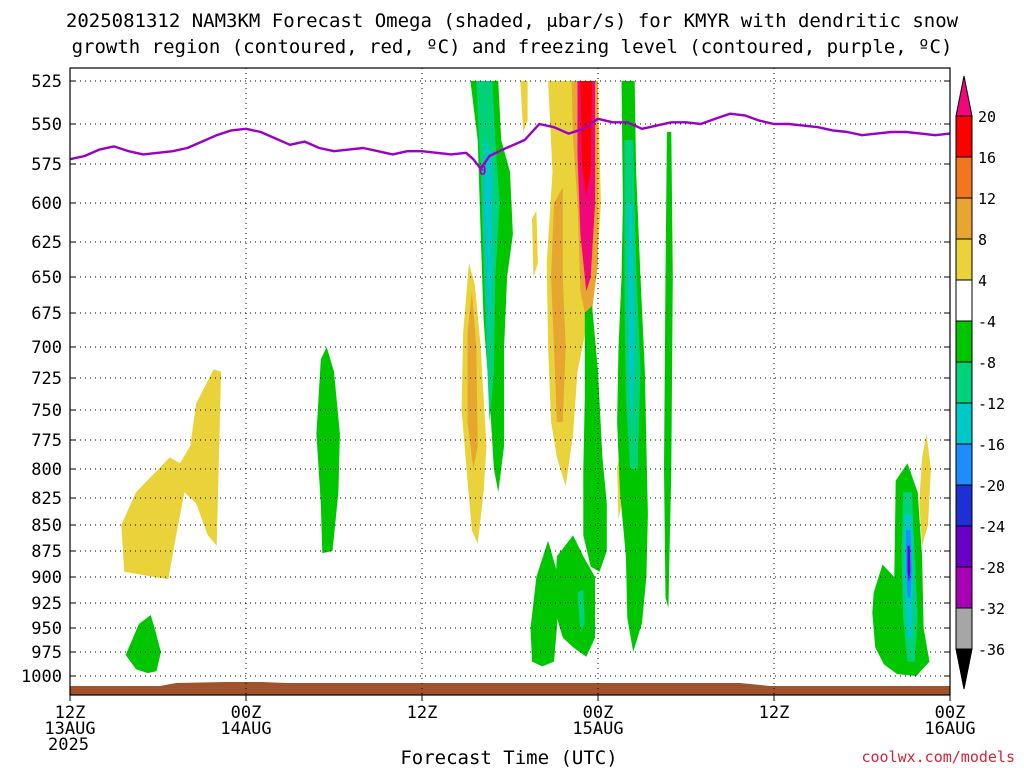 The width and height of the screenshot is (1024, 768). Describe the element at coordinates (987, 199) in the screenshot. I see `colorbar-label-2: 12` at that location.